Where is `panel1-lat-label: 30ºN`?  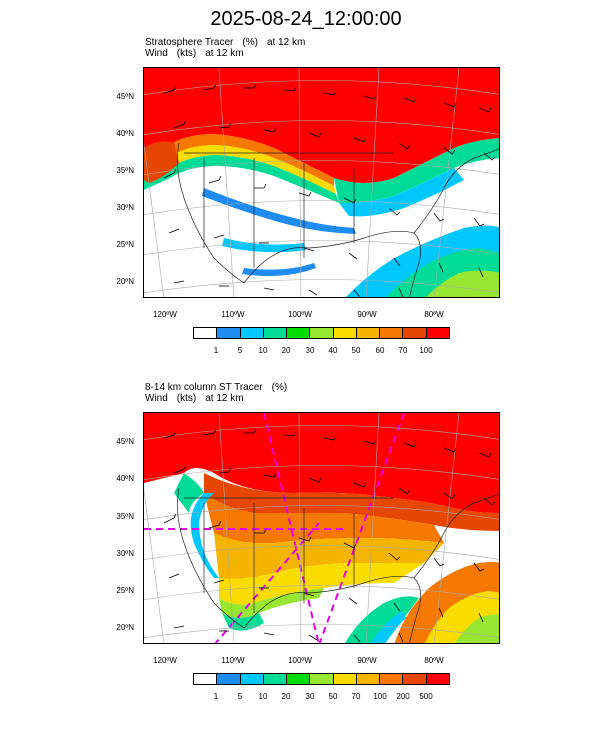 panel1-lat-label: 30ºN is located at coordinates (125, 207).